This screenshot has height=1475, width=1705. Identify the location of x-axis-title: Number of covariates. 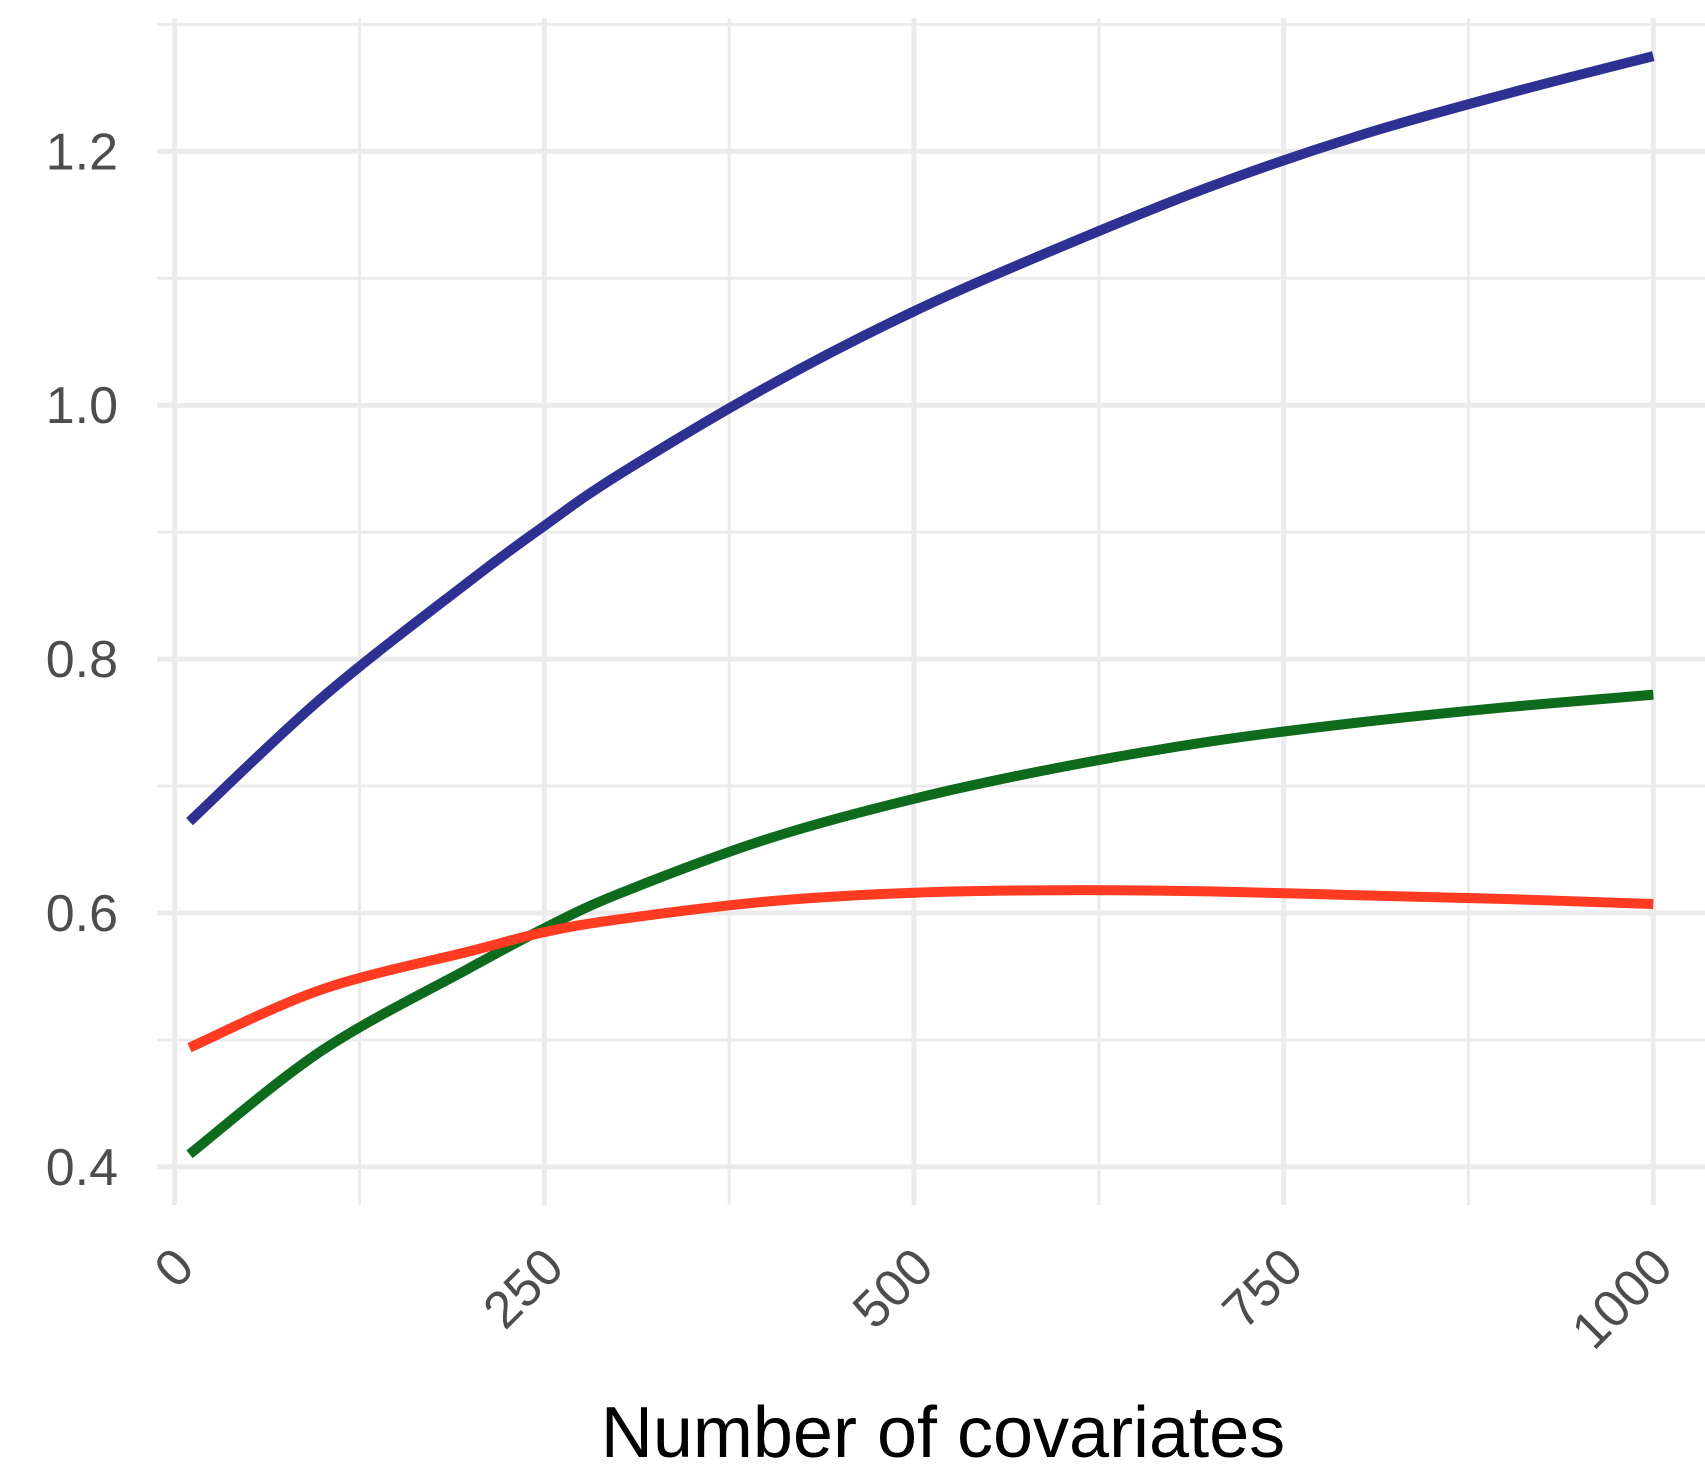
(943, 1433).